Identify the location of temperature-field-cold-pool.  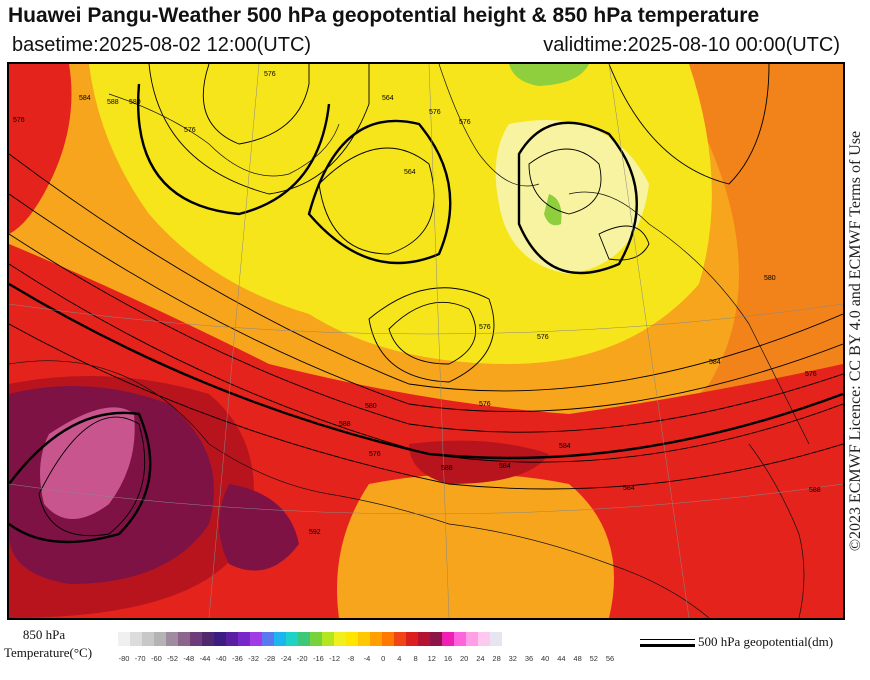
(572, 197).